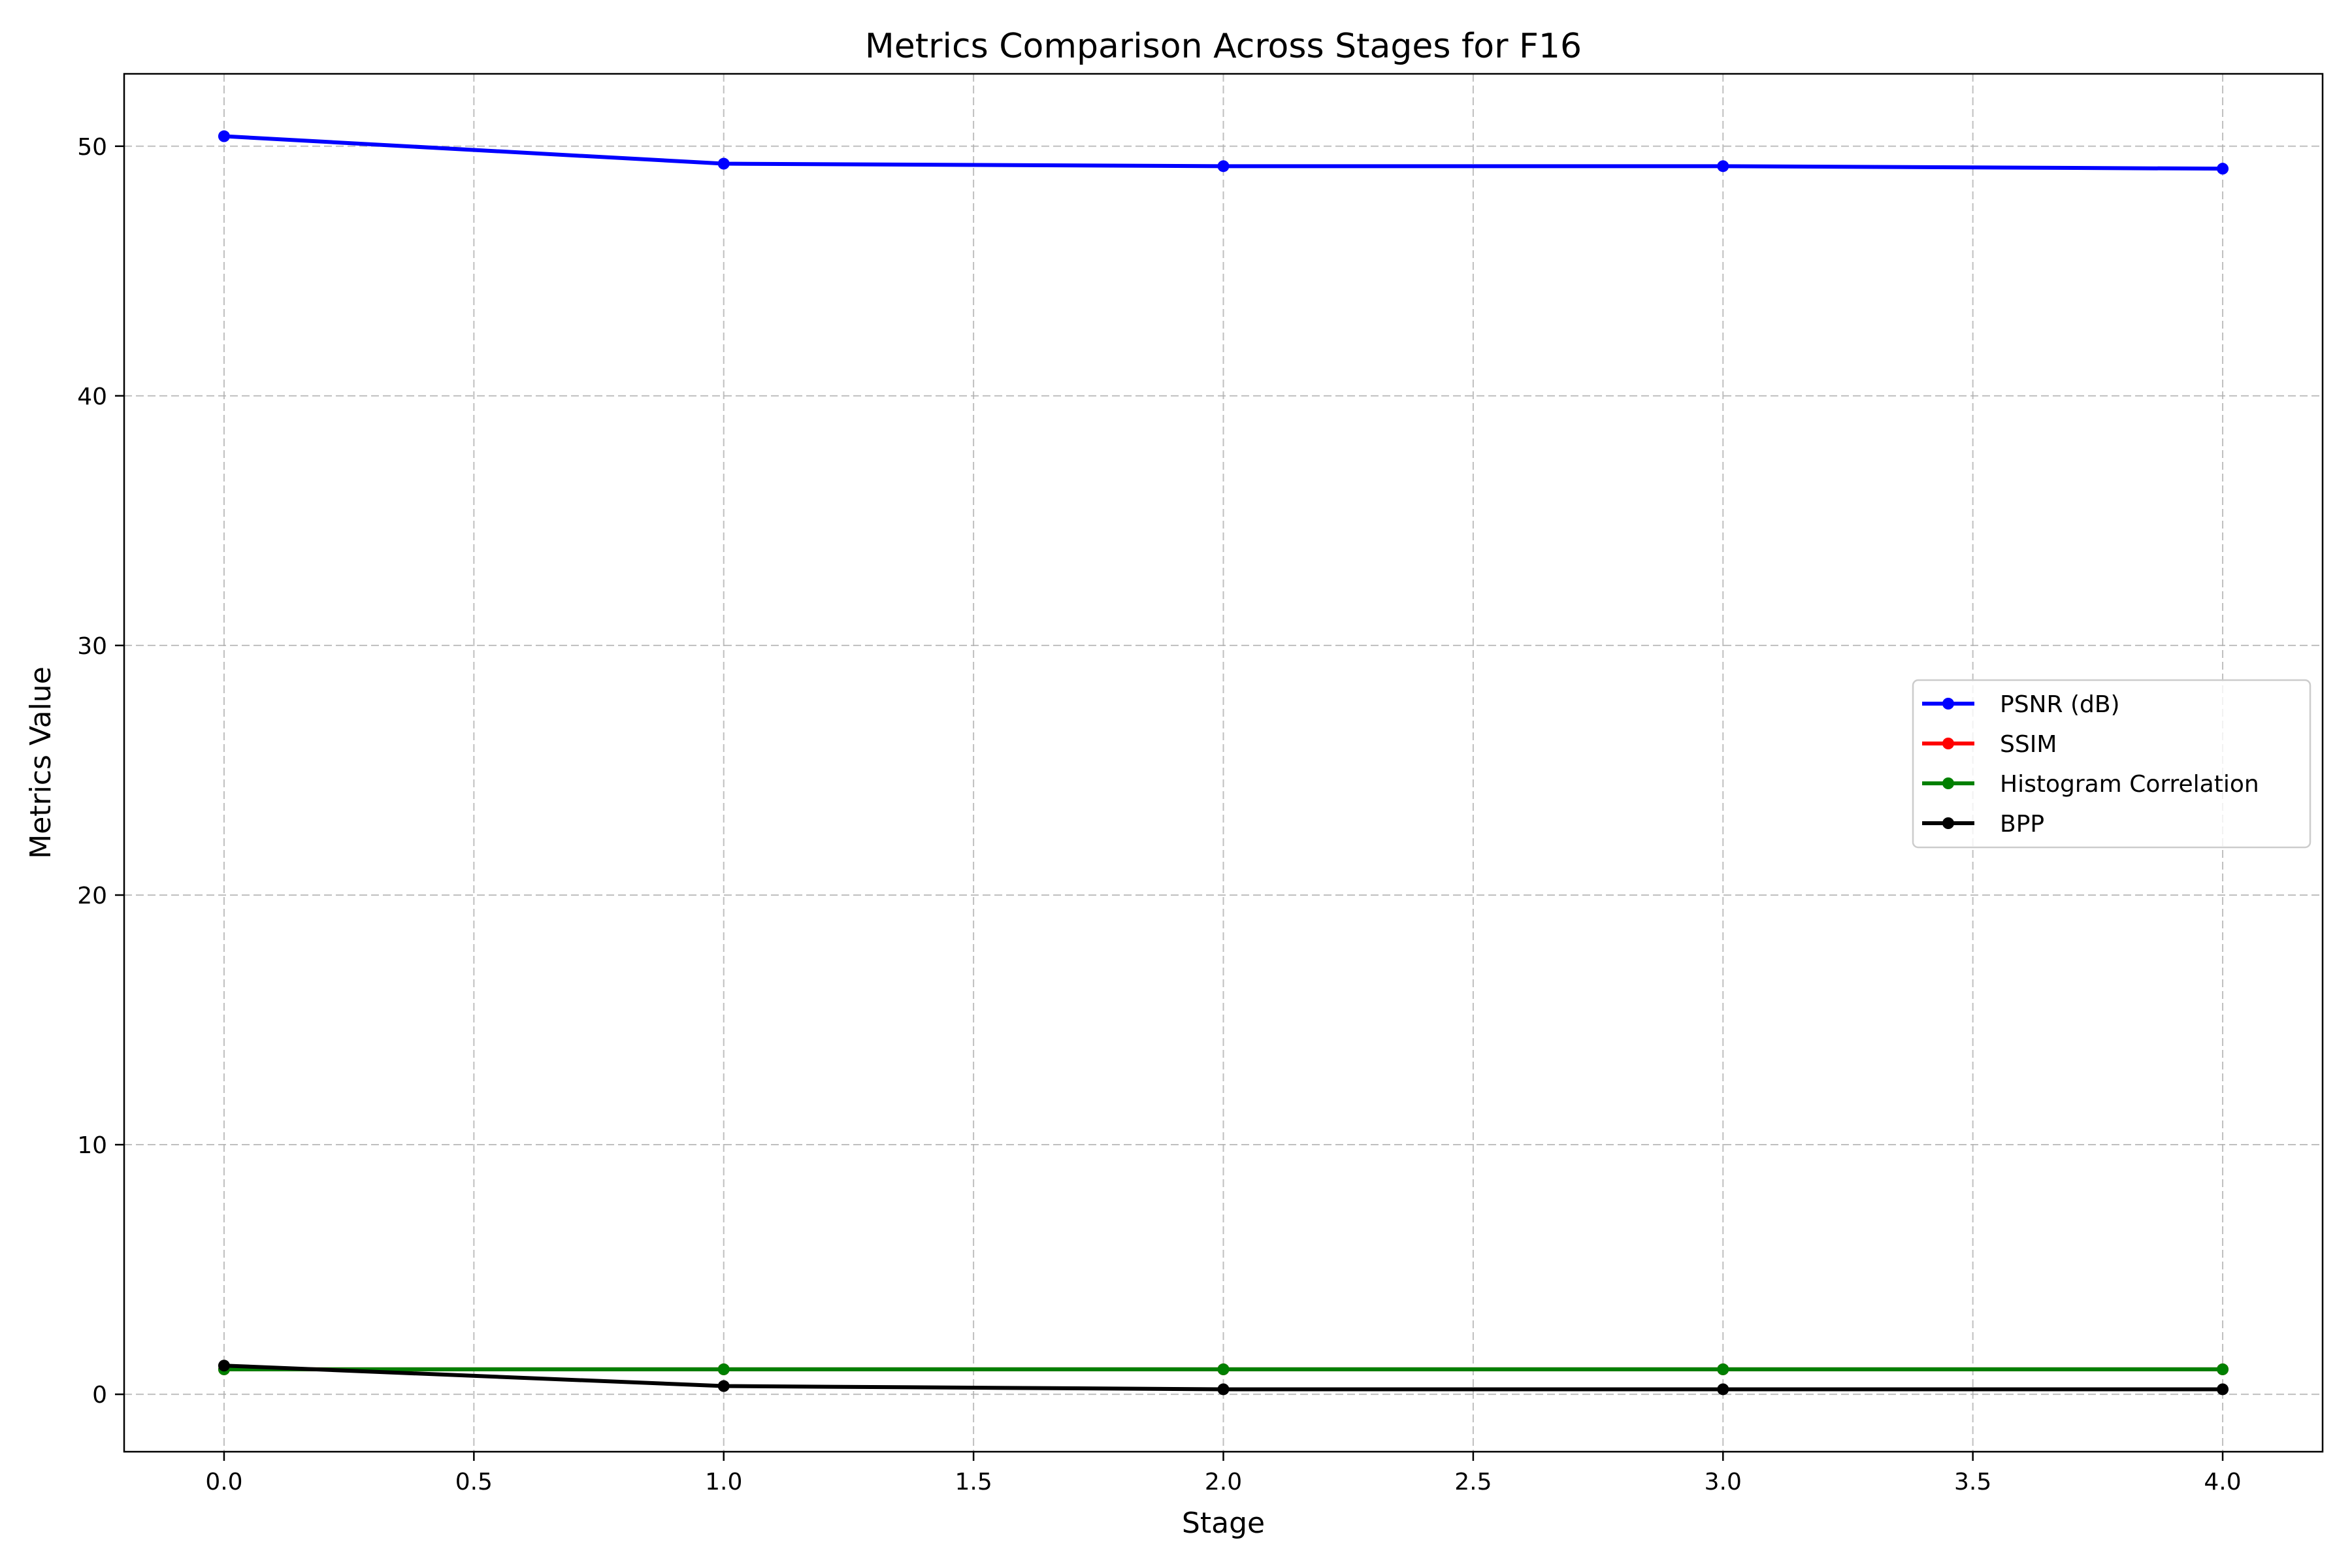 The image size is (2352, 1568). I want to click on legend-label-ssim: SSIM, so click(2028, 744).